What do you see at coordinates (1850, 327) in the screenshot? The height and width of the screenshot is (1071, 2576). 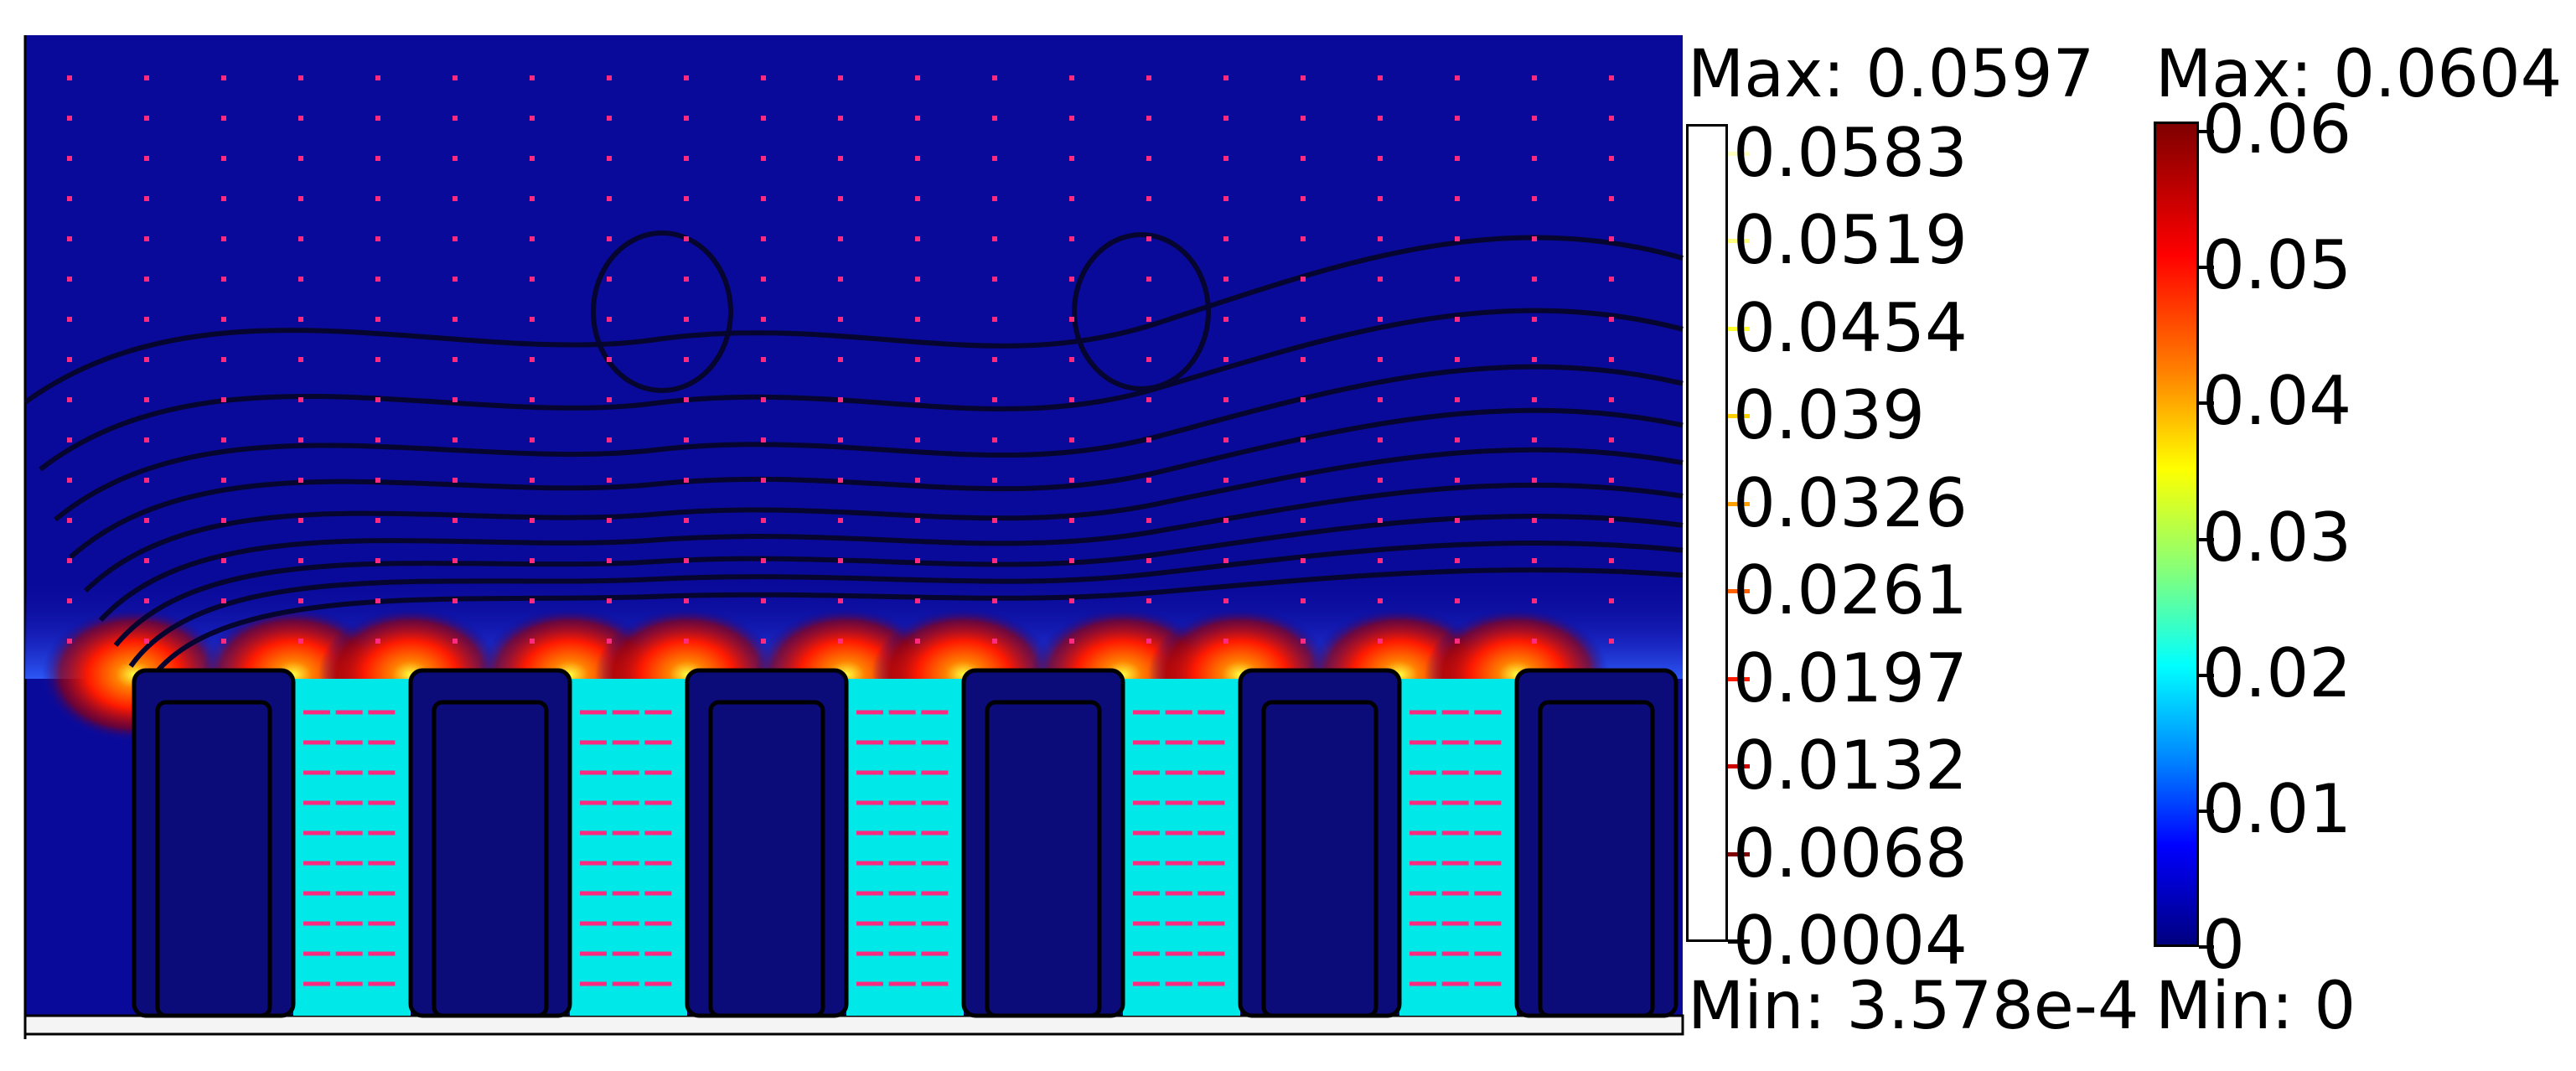 I see `contour-level-label: 0.0454` at bounding box center [1850, 327].